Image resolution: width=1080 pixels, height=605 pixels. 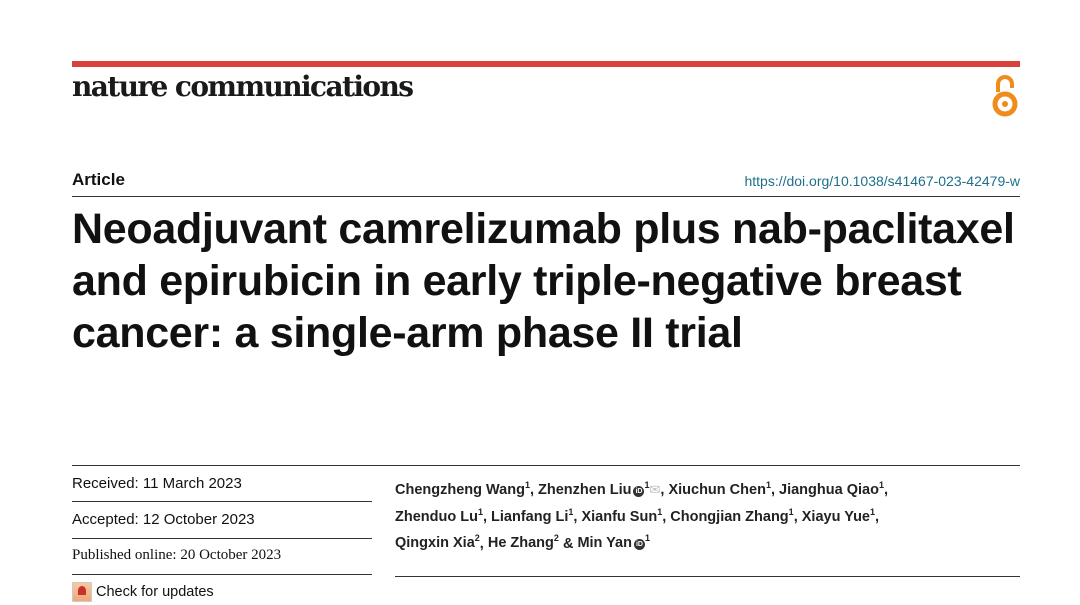 I want to click on article-type: Article, so click(x=98, y=179).